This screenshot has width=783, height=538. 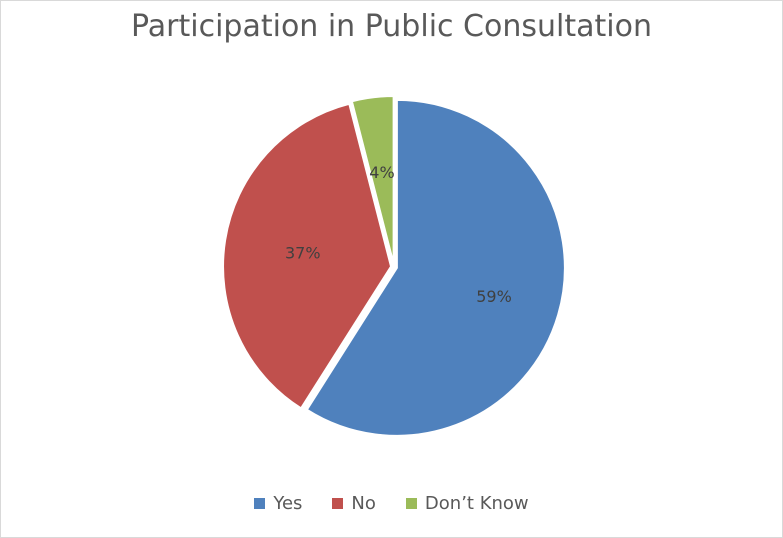 I want to click on legend: Yes No Don’t Know, so click(x=391, y=503).